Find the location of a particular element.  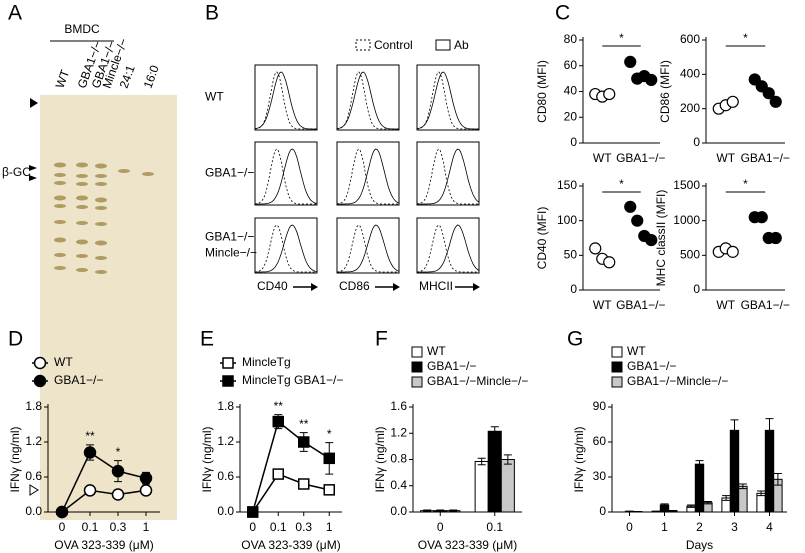

x-axis-label: Days is located at coordinates (699, 545).